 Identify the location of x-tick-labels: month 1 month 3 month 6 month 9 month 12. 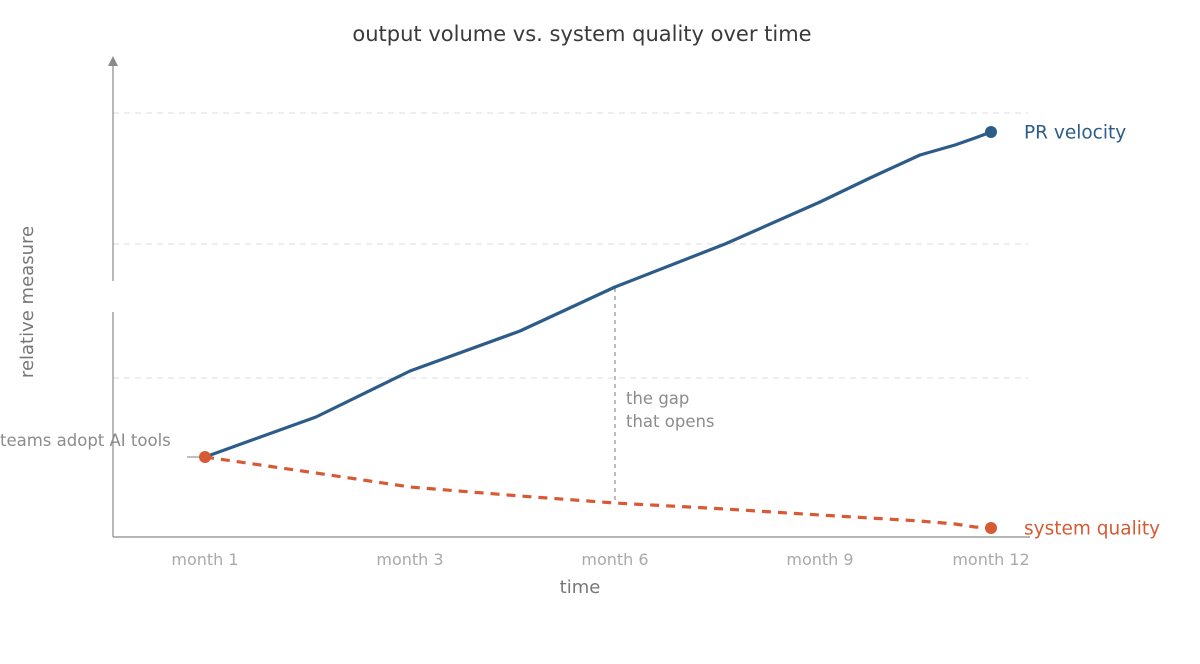
(600, 559).